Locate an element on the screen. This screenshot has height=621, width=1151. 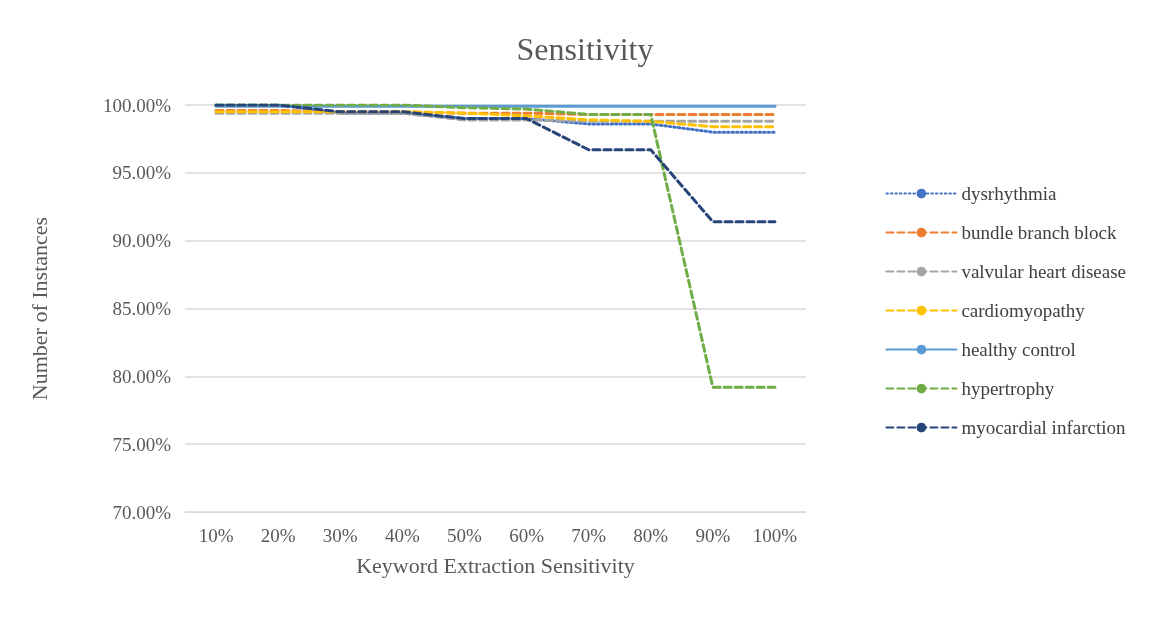
x-tick-label: 40% is located at coordinates (402, 535).